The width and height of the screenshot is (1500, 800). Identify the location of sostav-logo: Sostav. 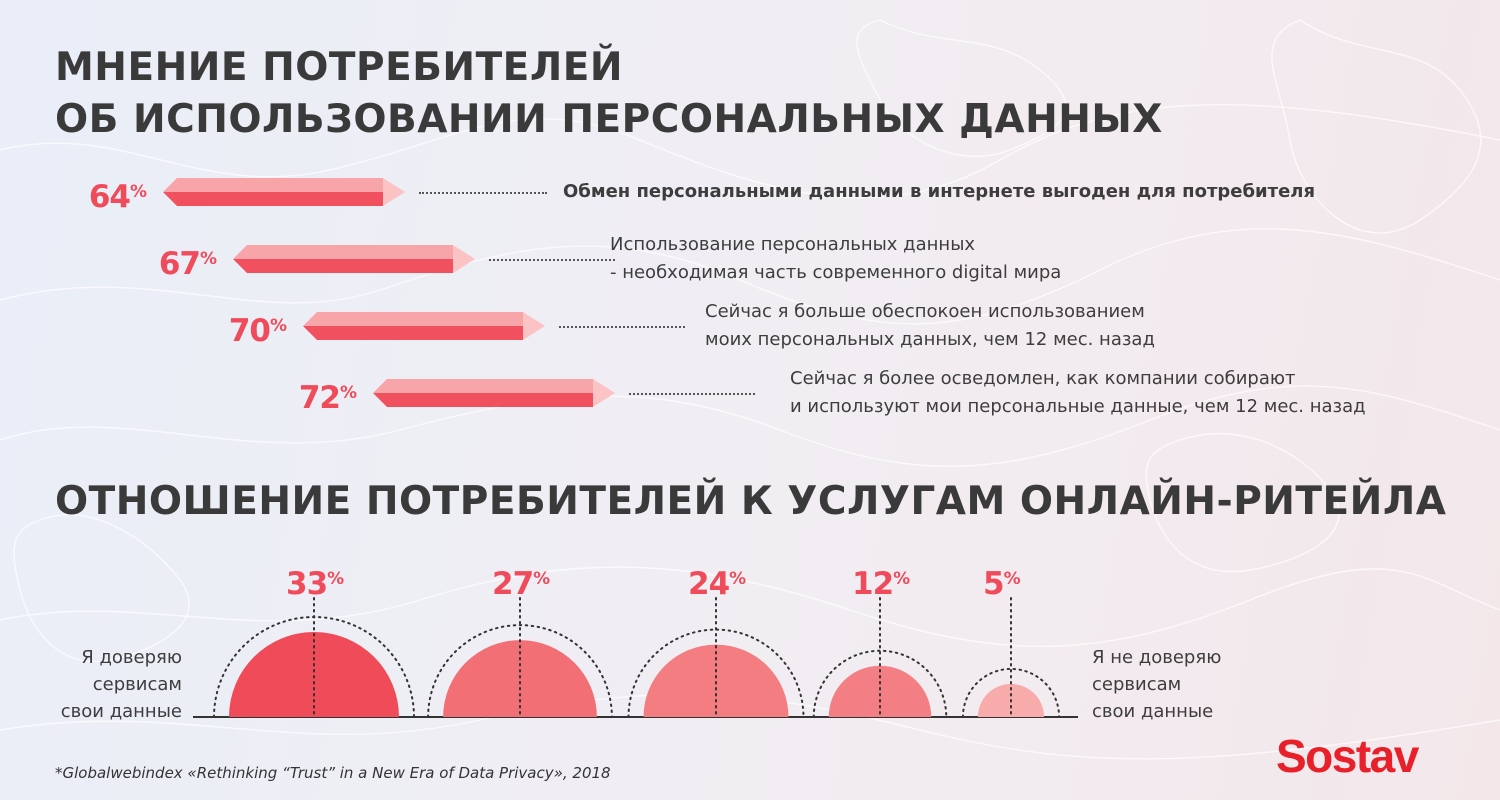
(1347, 756).